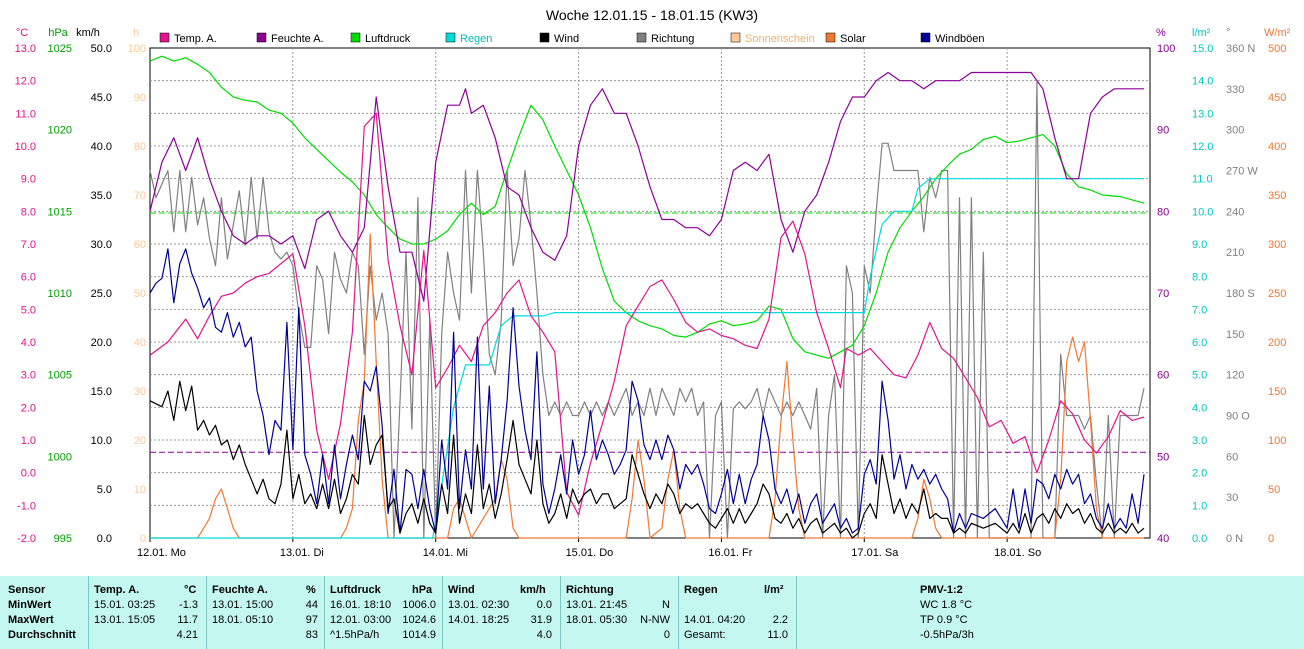  What do you see at coordinates (672, 39) in the screenshot?
I see `legend-label: Richtung` at bounding box center [672, 39].